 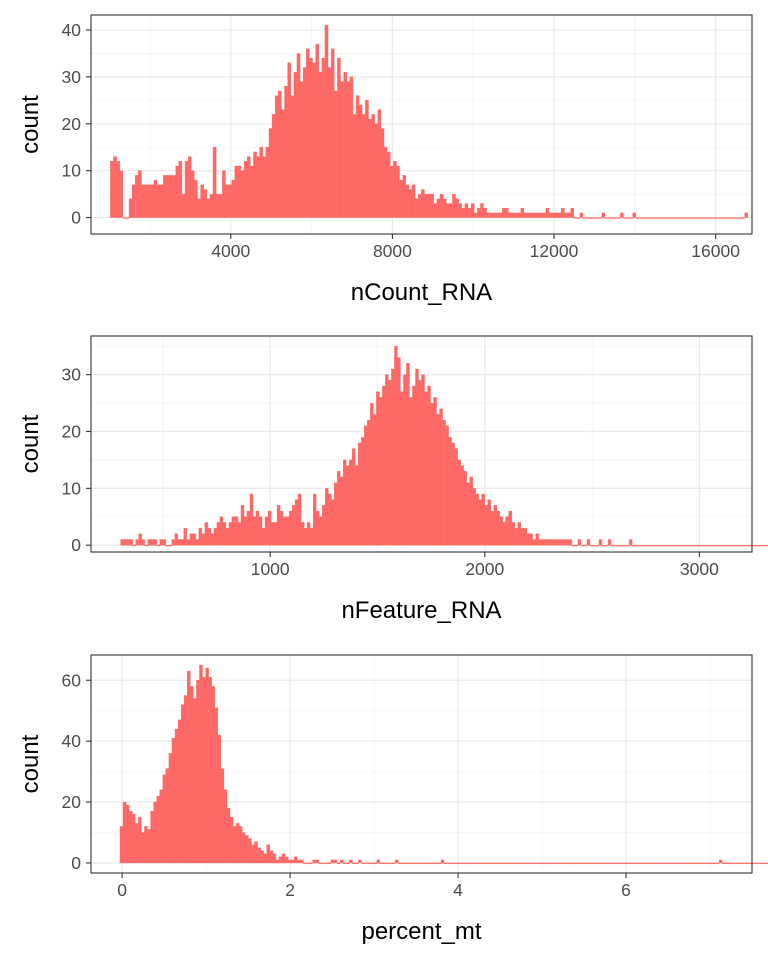 What do you see at coordinates (30, 443) in the screenshot?
I see `y-axis-title: count` at bounding box center [30, 443].